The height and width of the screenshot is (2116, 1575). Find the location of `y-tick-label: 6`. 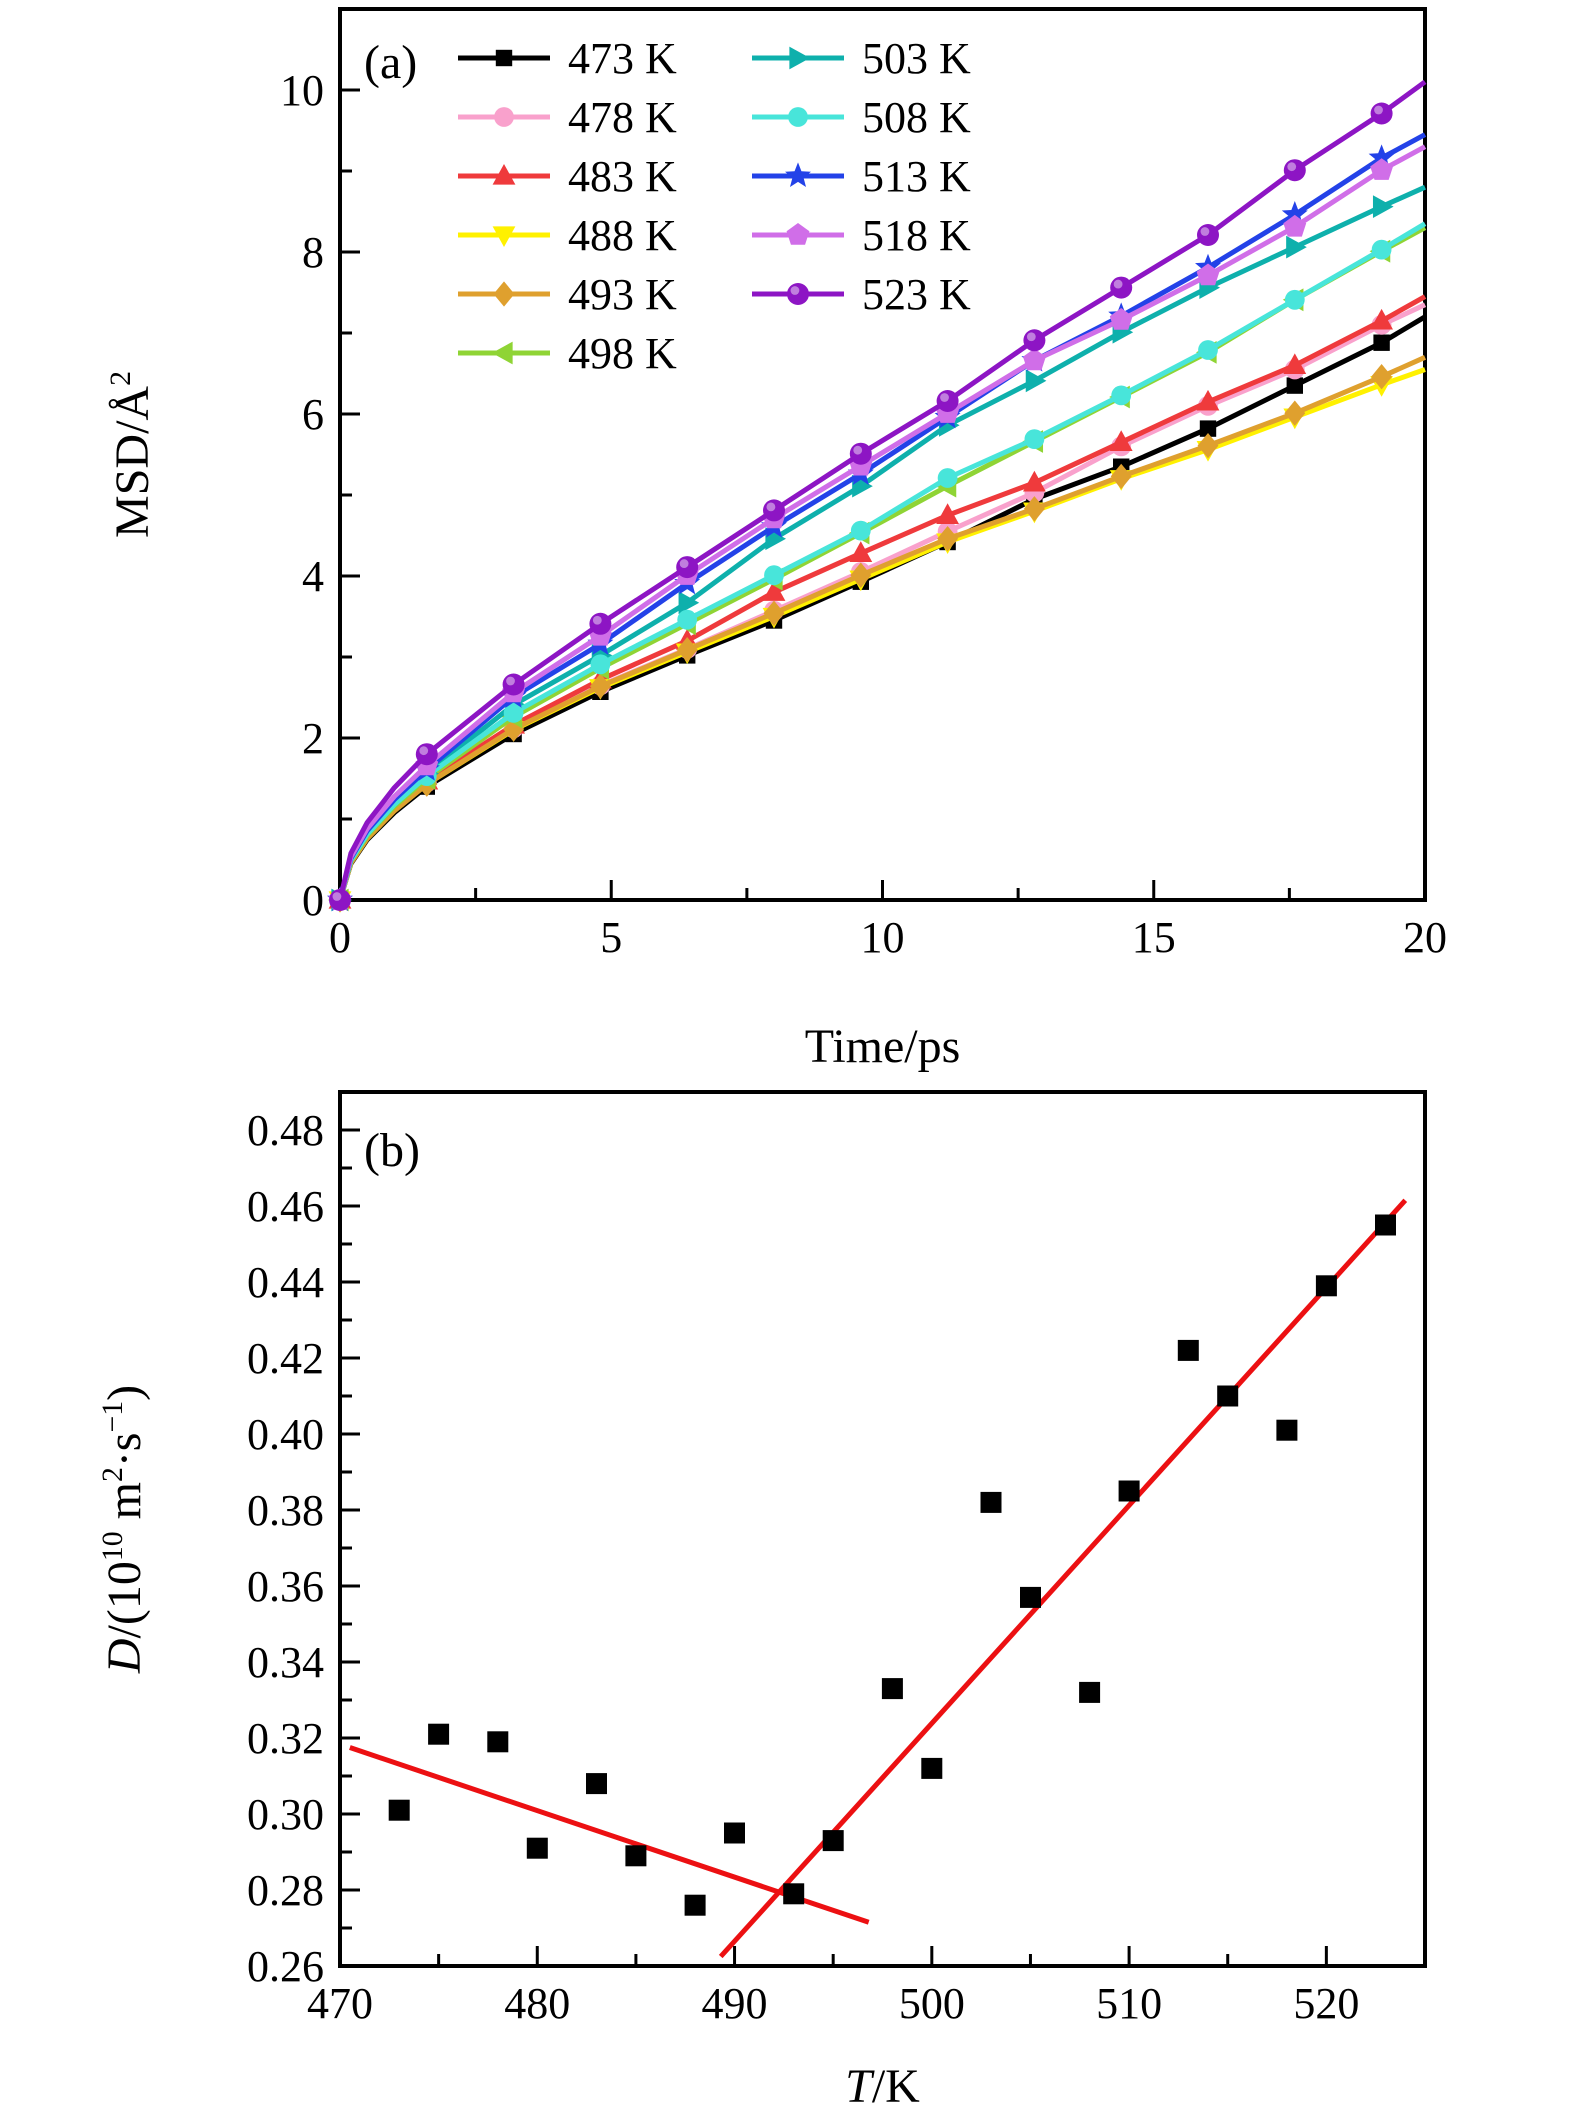

y-tick-label: 6 is located at coordinates (313, 414).